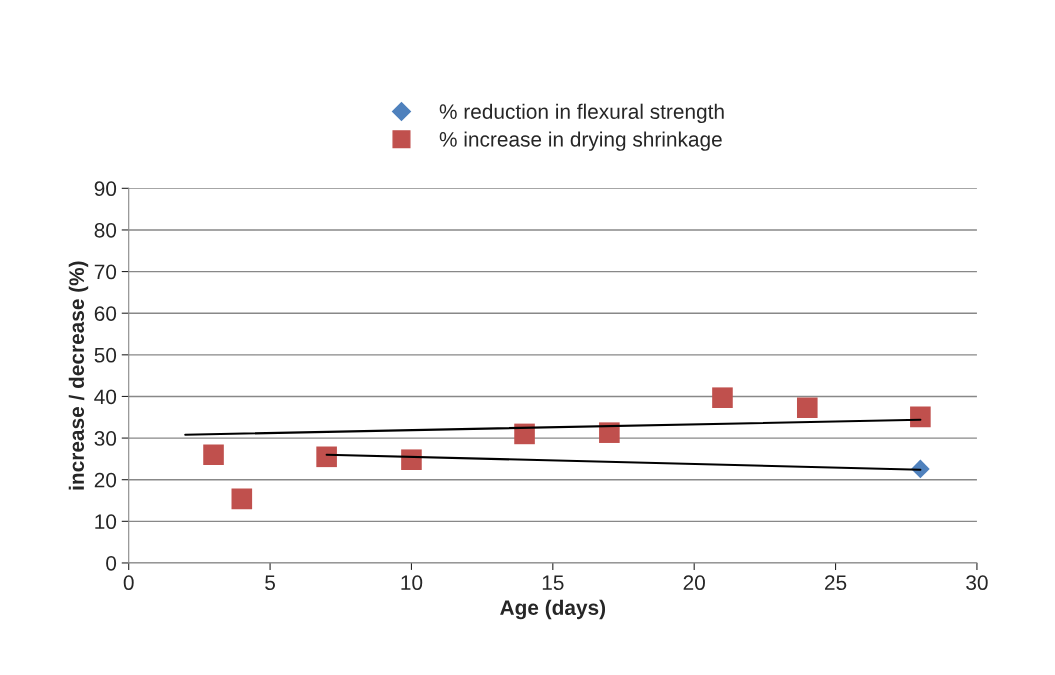 The height and width of the screenshot is (675, 1055). I want to click on y-tick-label: 40, so click(105, 397).